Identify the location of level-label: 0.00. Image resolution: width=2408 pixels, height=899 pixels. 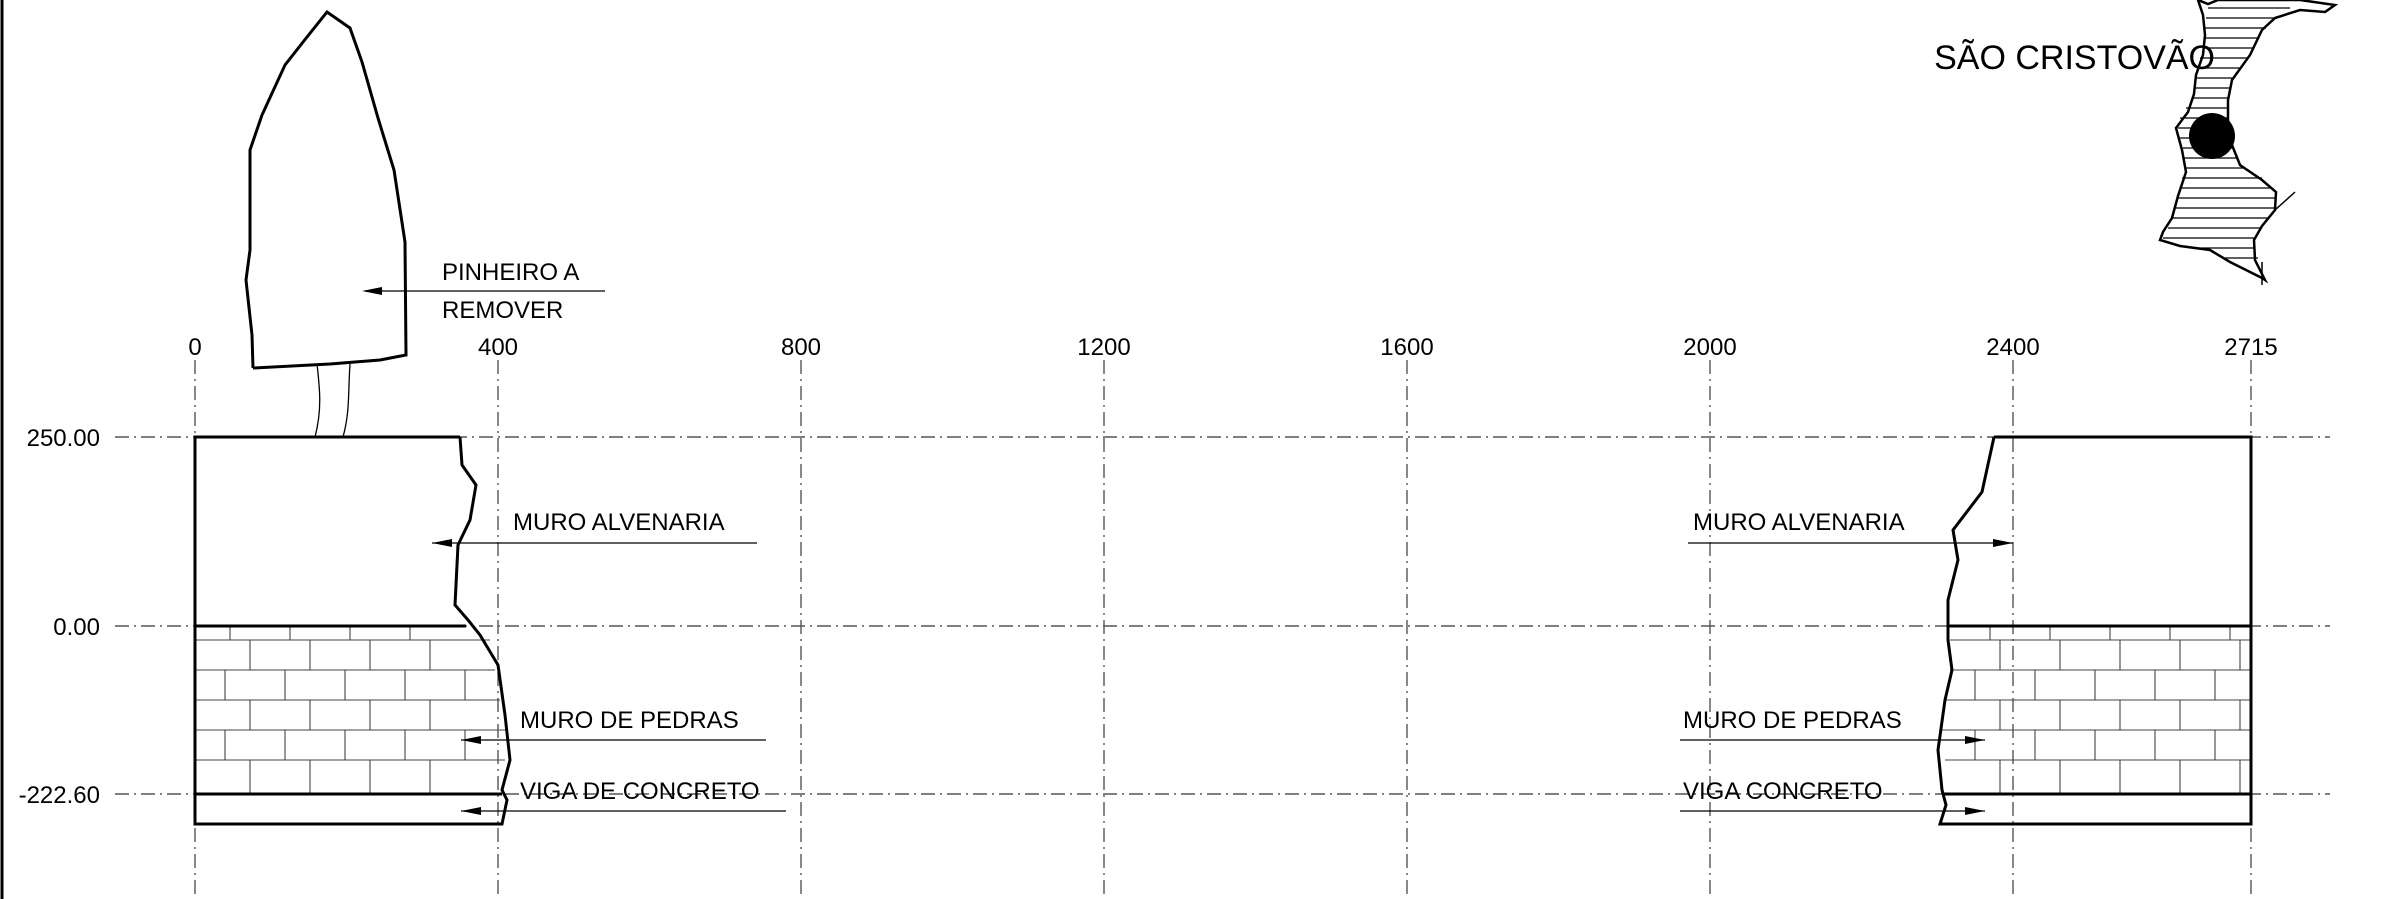
(76, 627).